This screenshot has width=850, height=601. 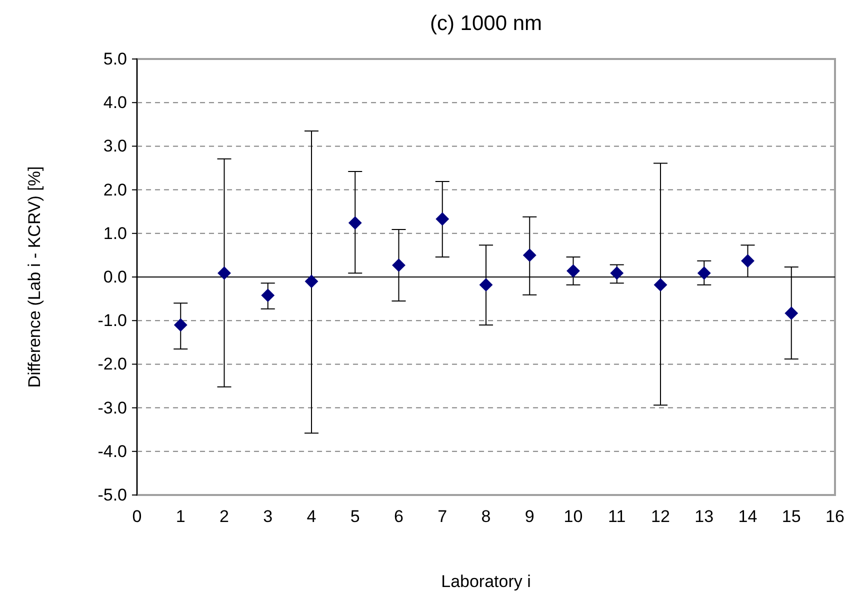 What do you see at coordinates (115, 233) in the screenshot?
I see `y-tick-label: 1.0` at bounding box center [115, 233].